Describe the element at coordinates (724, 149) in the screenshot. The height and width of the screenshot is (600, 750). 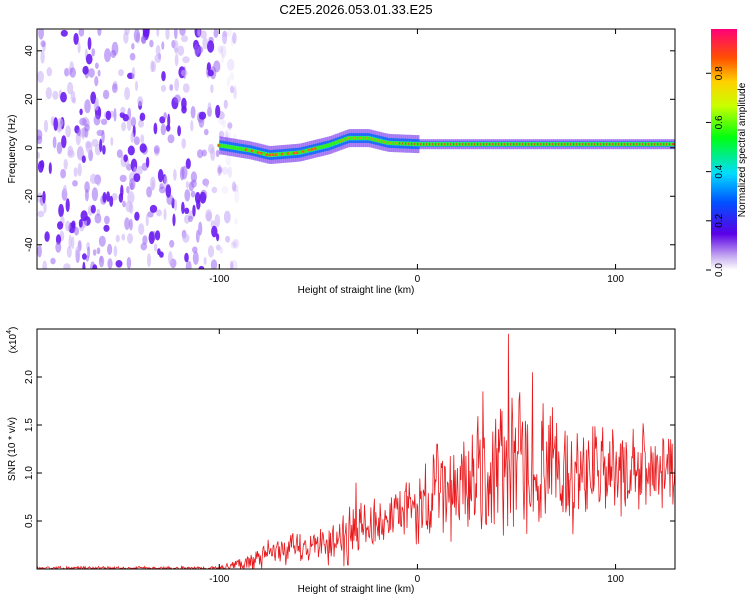
I see `colorbar-gradient` at that location.